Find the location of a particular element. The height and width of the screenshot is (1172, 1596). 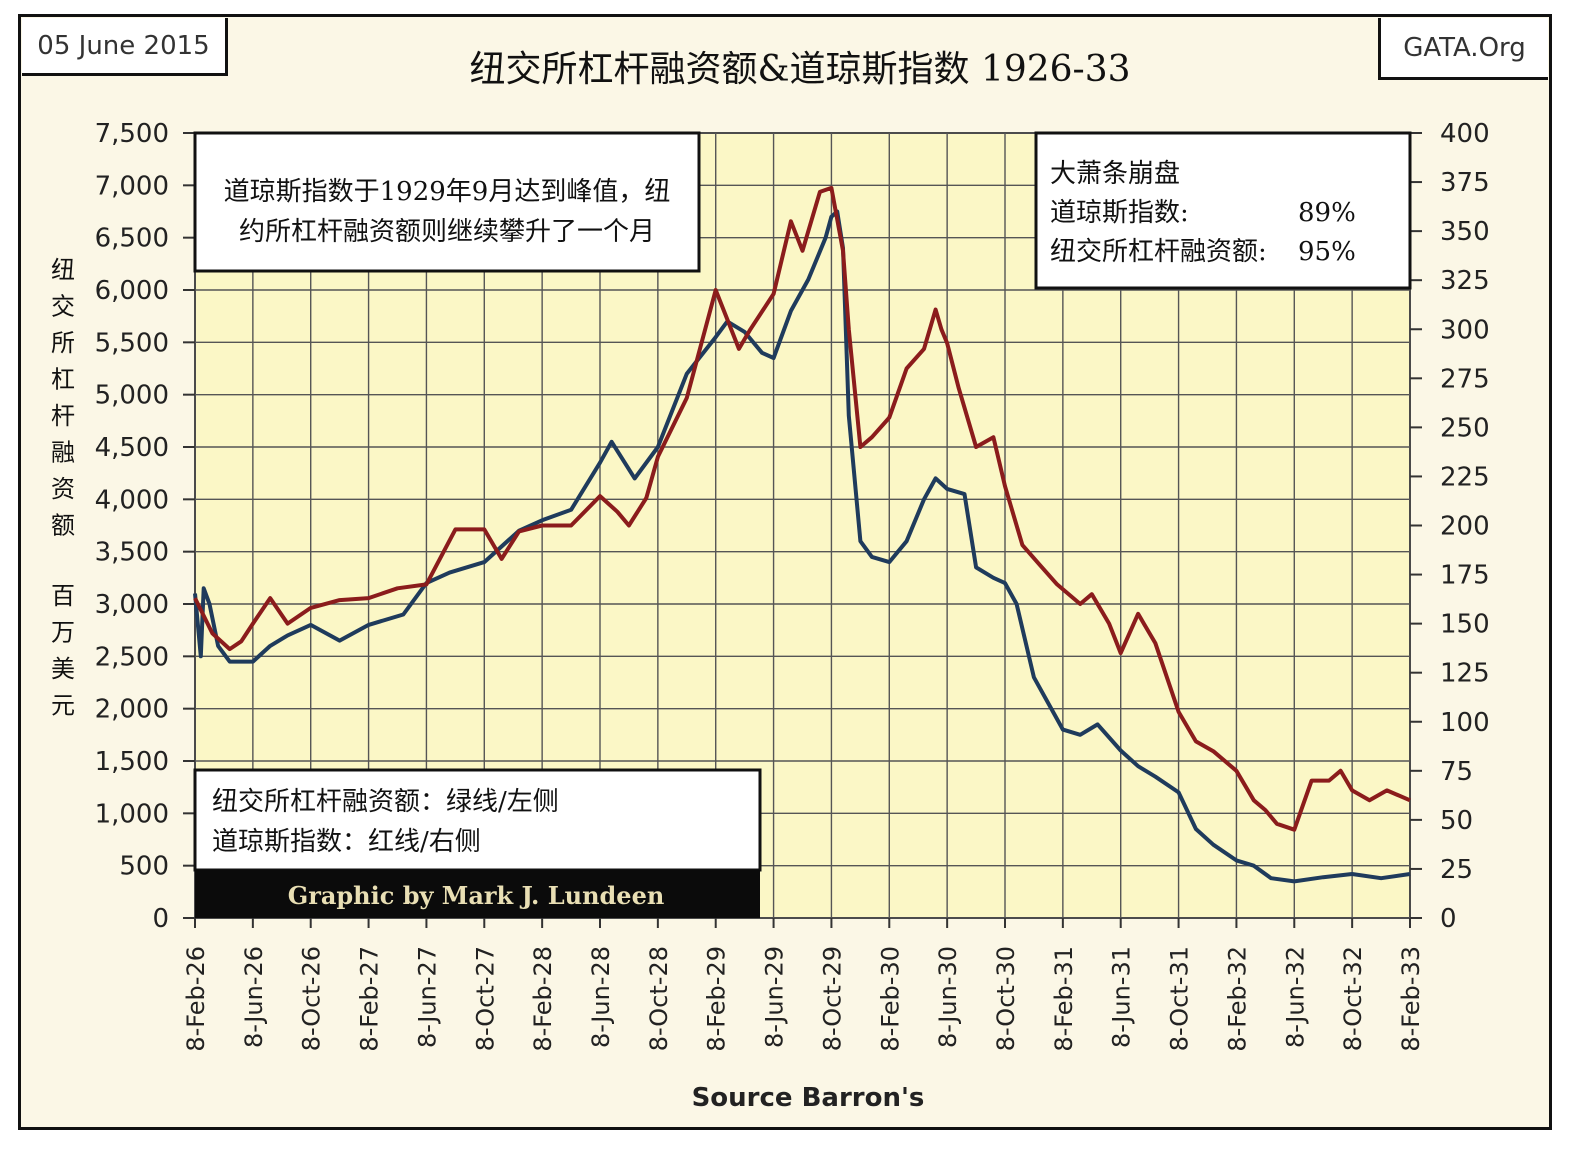

x-tick-label: 8-Feb-29 is located at coordinates (717, 999).